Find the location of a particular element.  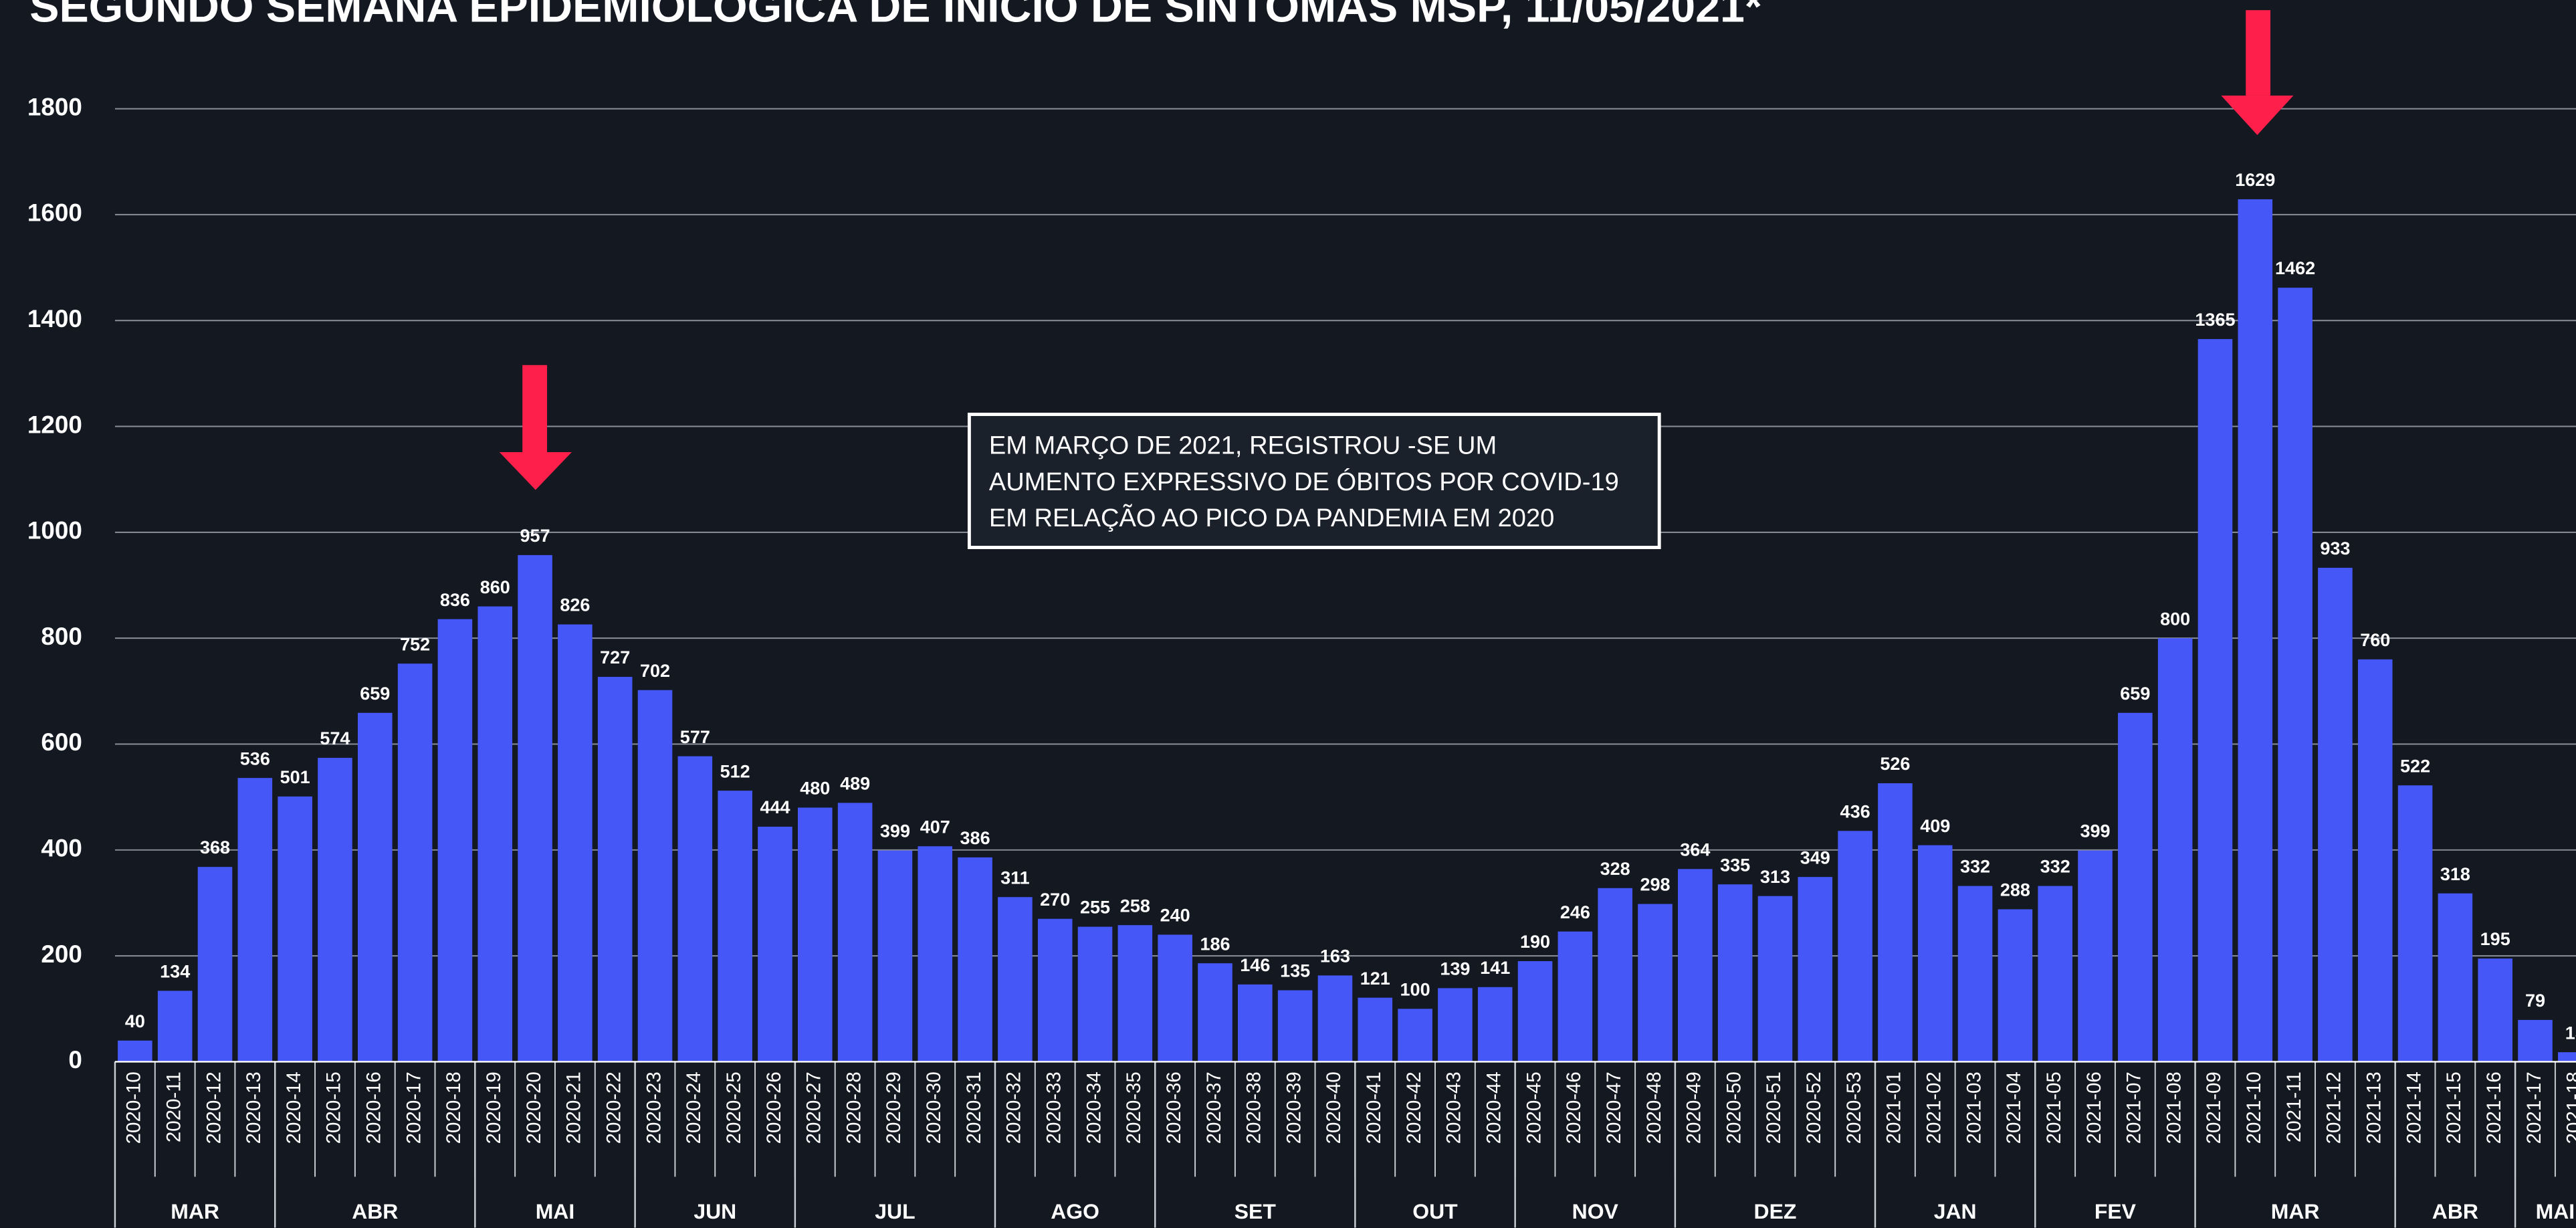

x-tick-label: 2020-51 is located at coordinates (1774, 1107).